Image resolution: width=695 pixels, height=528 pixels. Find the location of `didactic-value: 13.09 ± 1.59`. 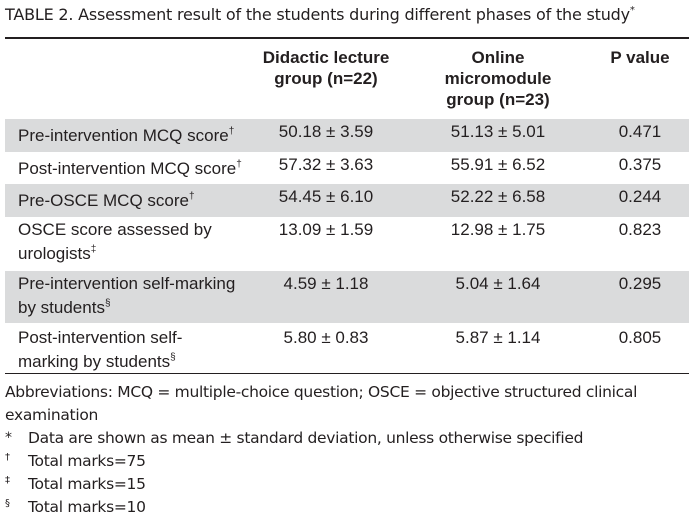

didactic-value: 13.09 ± 1.59 is located at coordinates (326, 229).